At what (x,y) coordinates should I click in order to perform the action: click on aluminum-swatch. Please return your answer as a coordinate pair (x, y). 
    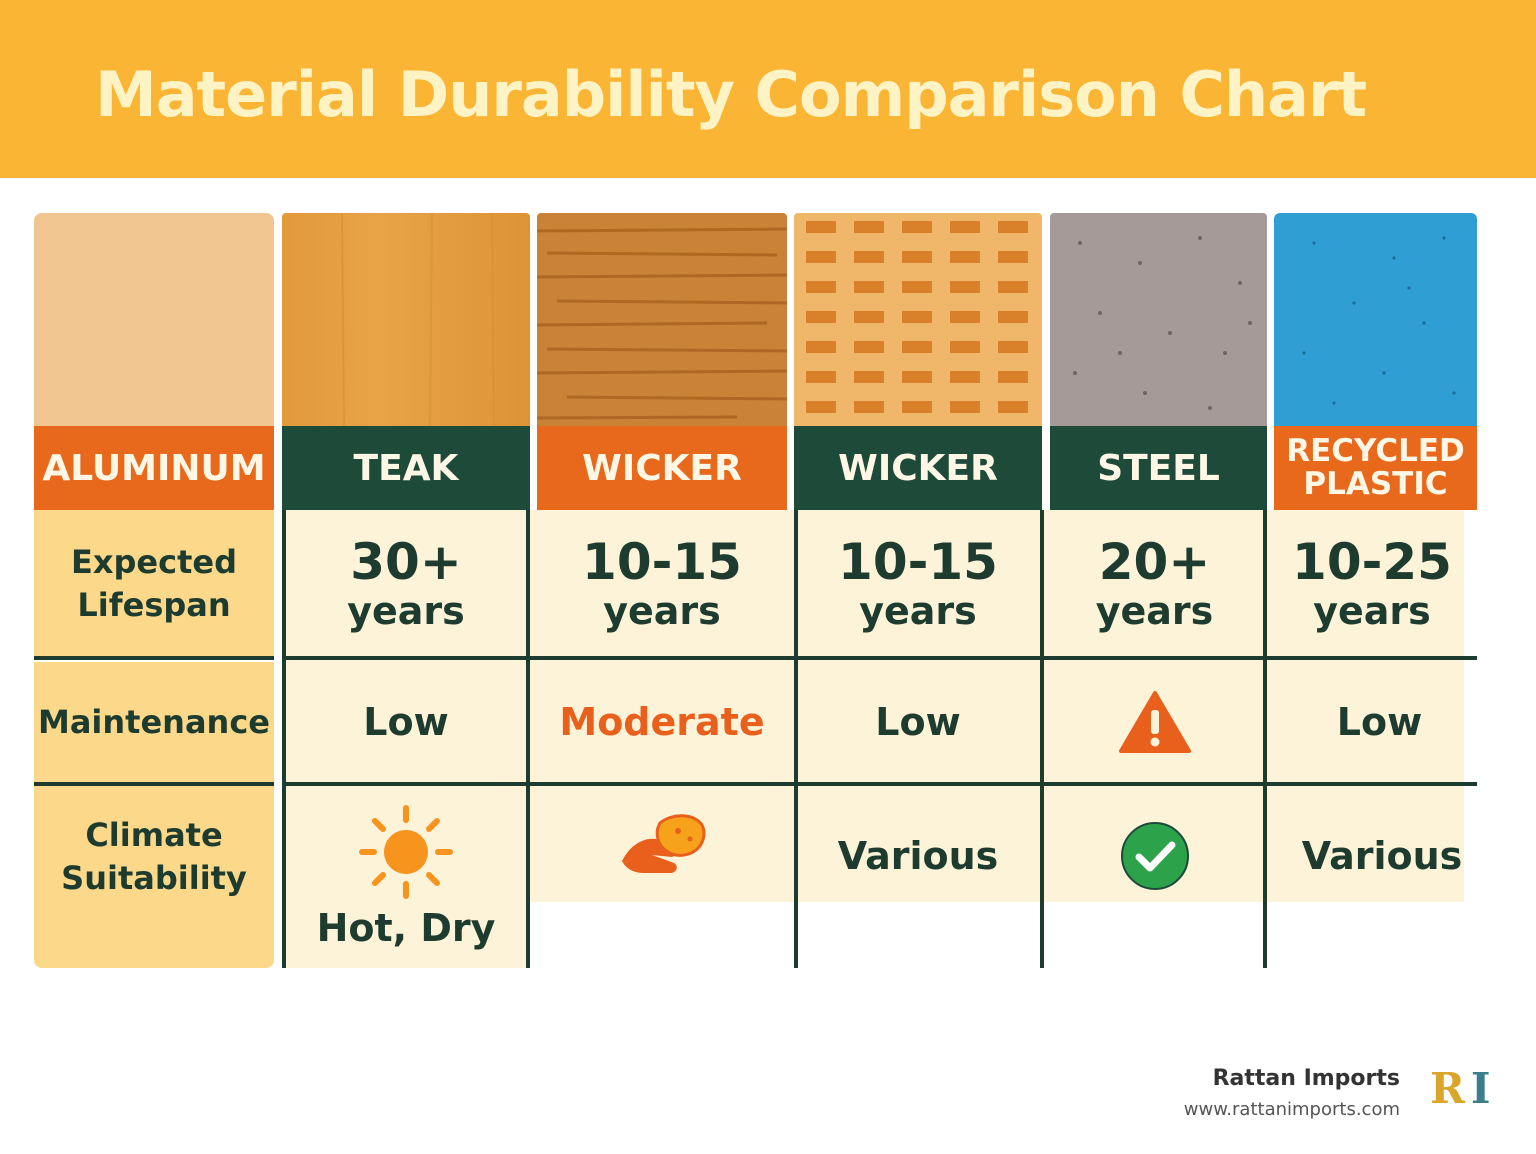
    Looking at the image, I should click on (154, 319).